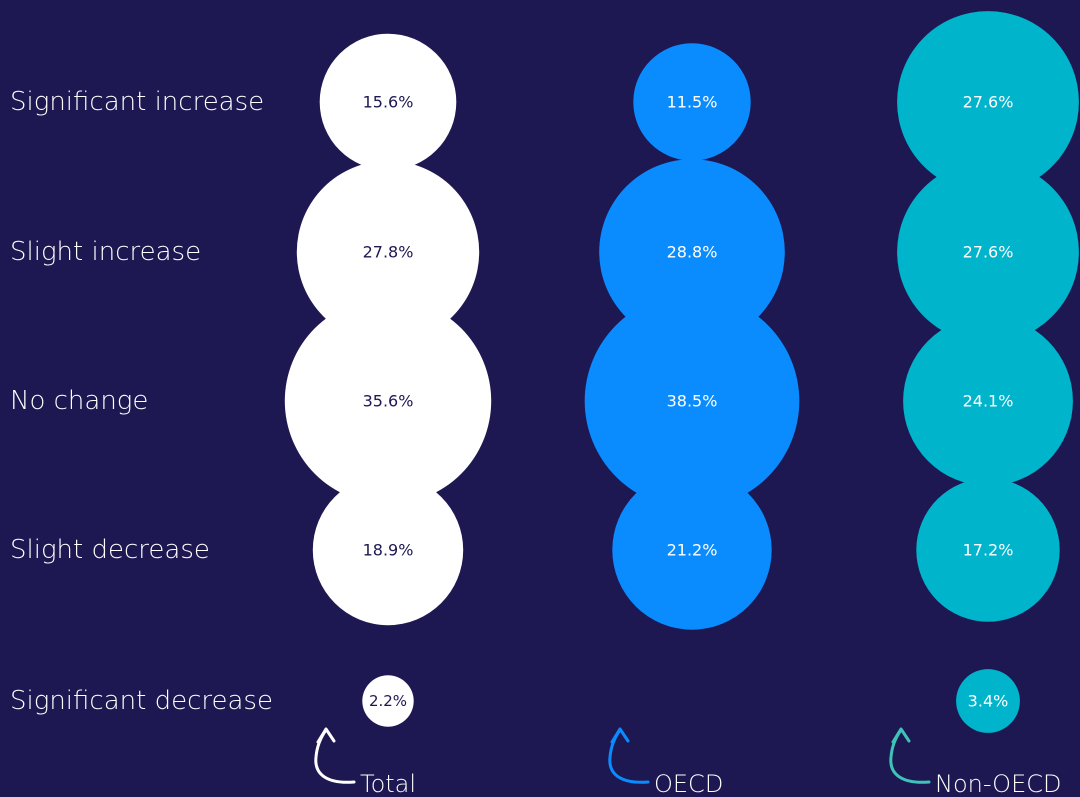 Image resolution: width=1080 pixels, height=797 pixels. What do you see at coordinates (137, 102) in the screenshot?
I see `row-label-significant-increase: Significant increase` at bounding box center [137, 102].